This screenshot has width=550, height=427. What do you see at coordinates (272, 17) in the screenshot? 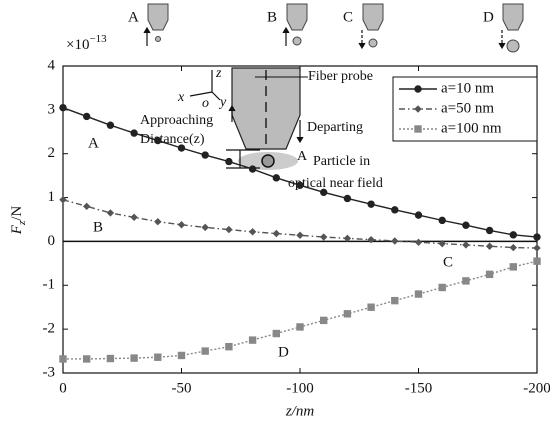
I see `probe-label: B` at bounding box center [272, 17].